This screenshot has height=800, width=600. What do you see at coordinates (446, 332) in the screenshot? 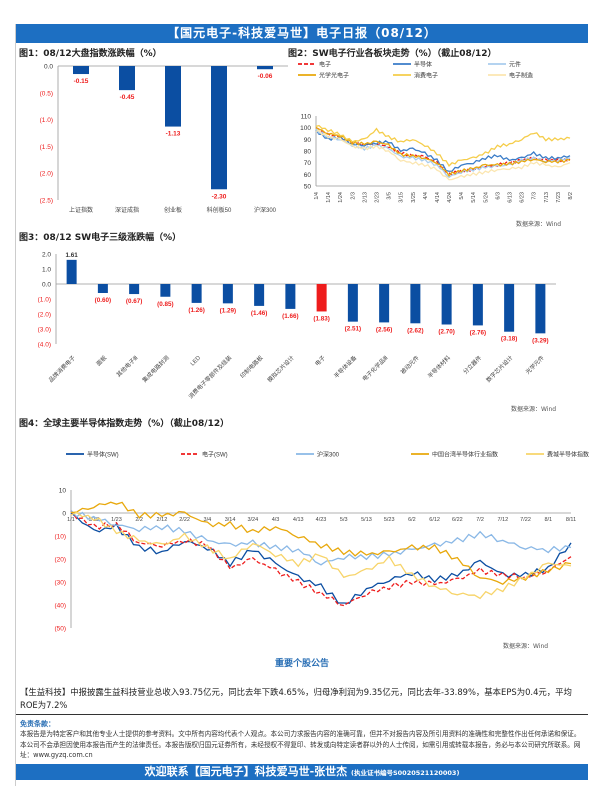
I see `bar-value-label: (2.70)` at bounding box center [446, 332].